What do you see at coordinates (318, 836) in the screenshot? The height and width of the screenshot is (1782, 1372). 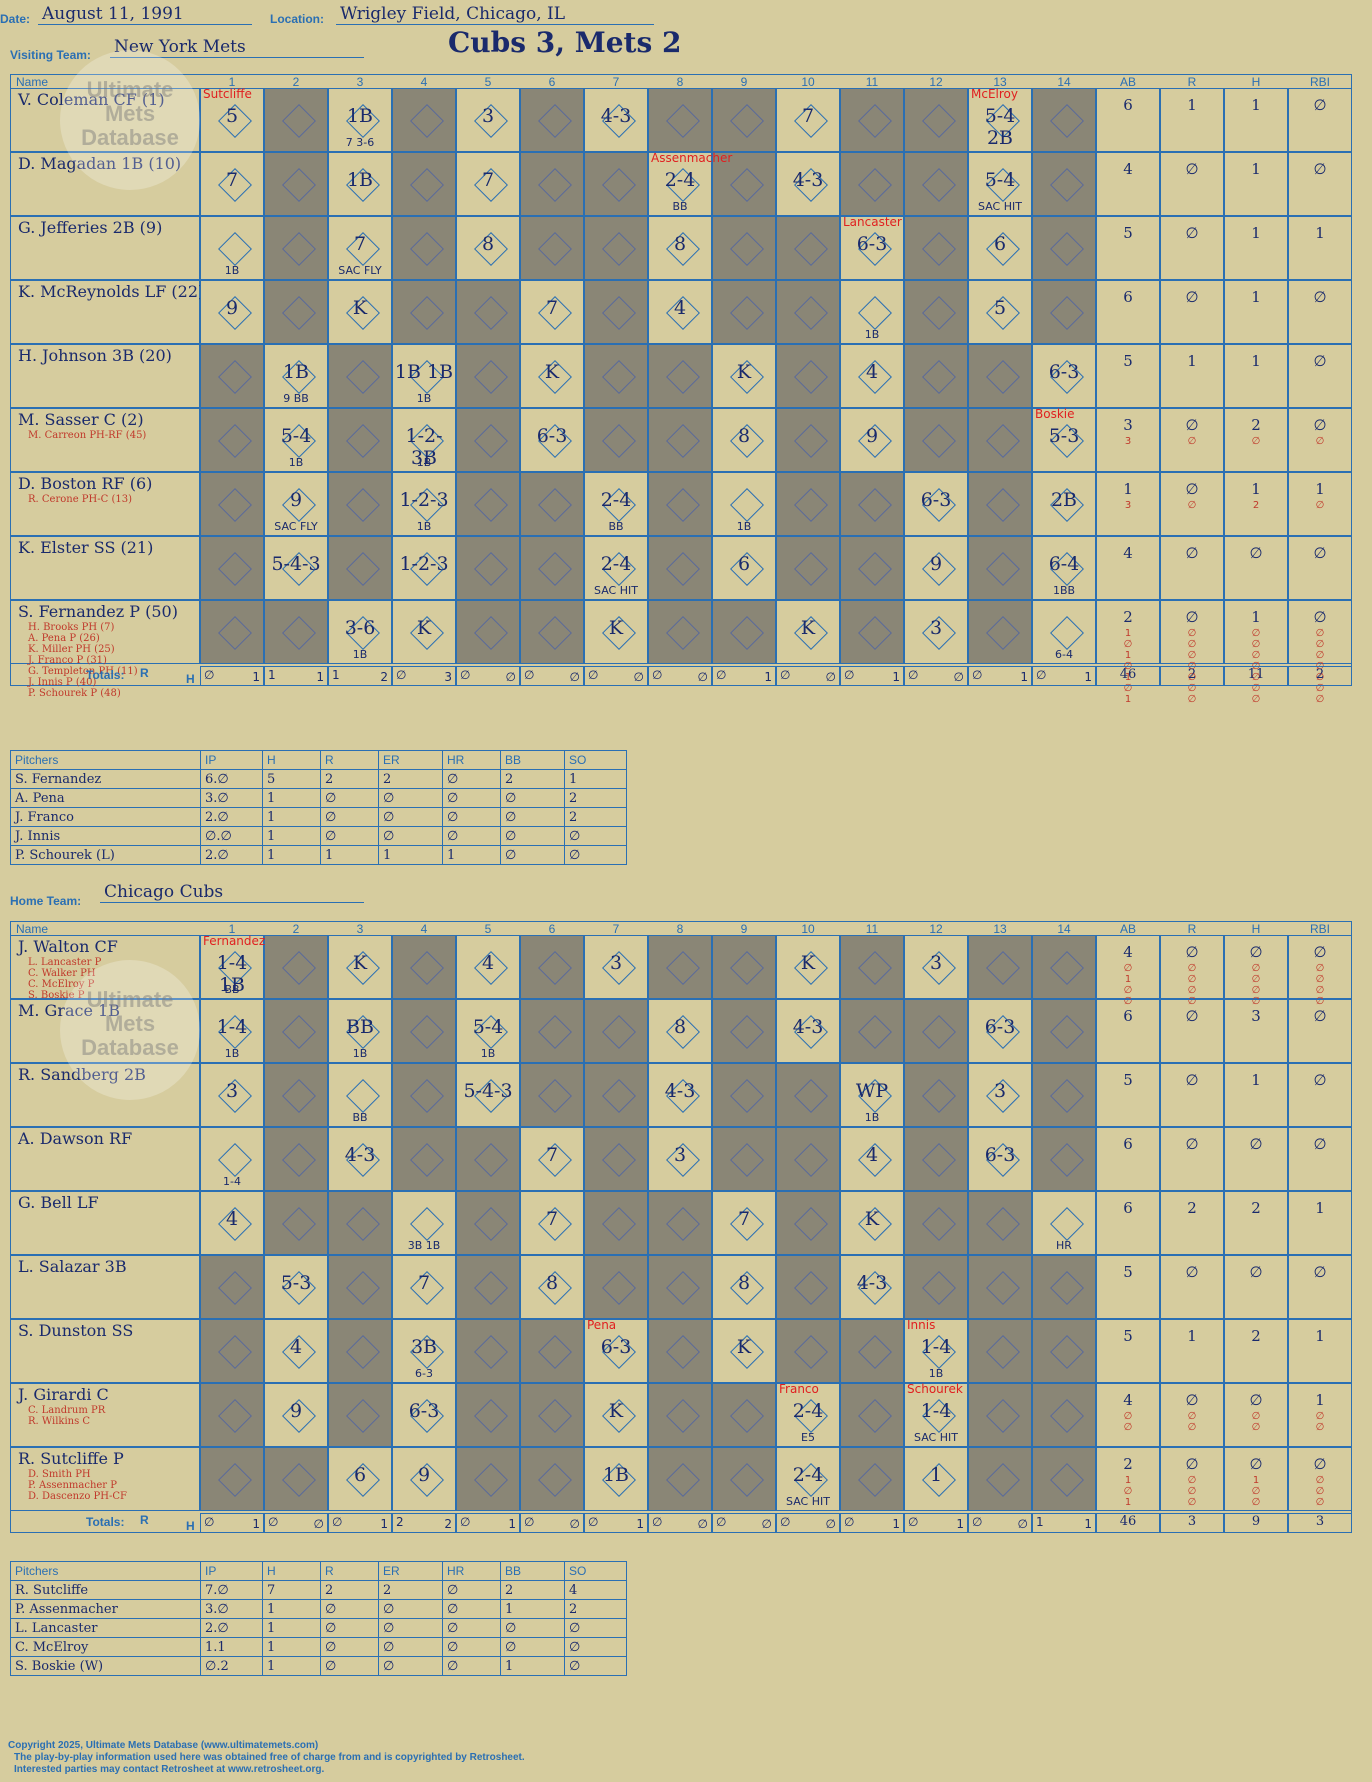 I see `pitcher-row: J. Innis ∅.∅ 1 ∅ ∅ ∅ ∅ ∅` at bounding box center [318, 836].